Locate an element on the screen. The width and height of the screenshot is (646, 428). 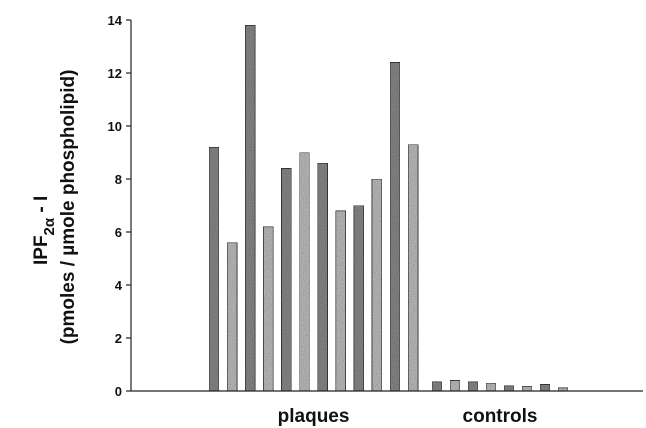
category-label-plaques: plaques is located at coordinates (314, 416).